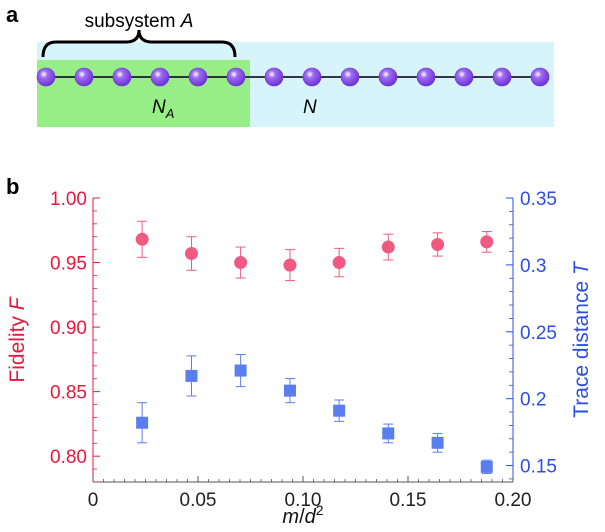 The width and height of the screenshot is (605, 532). What do you see at coordinates (533, 400) in the screenshot?
I see `right-tick-label: 0.2` at bounding box center [533, 400].